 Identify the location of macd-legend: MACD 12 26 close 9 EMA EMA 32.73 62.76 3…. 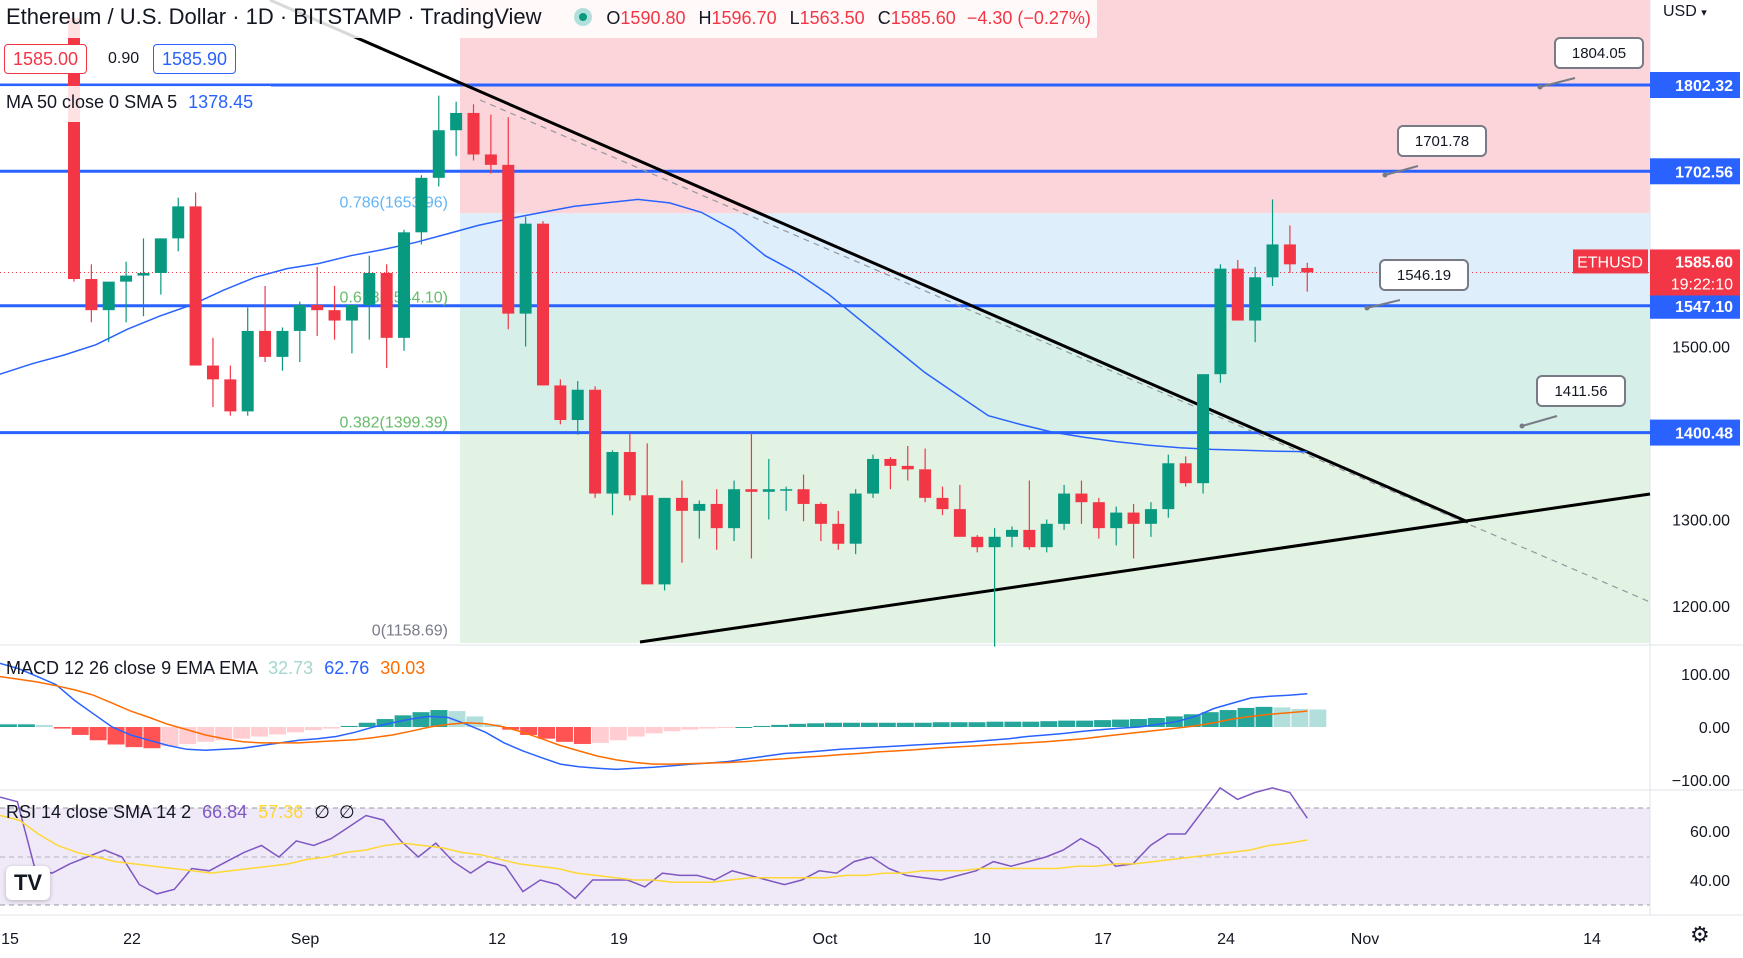
(215, 668).